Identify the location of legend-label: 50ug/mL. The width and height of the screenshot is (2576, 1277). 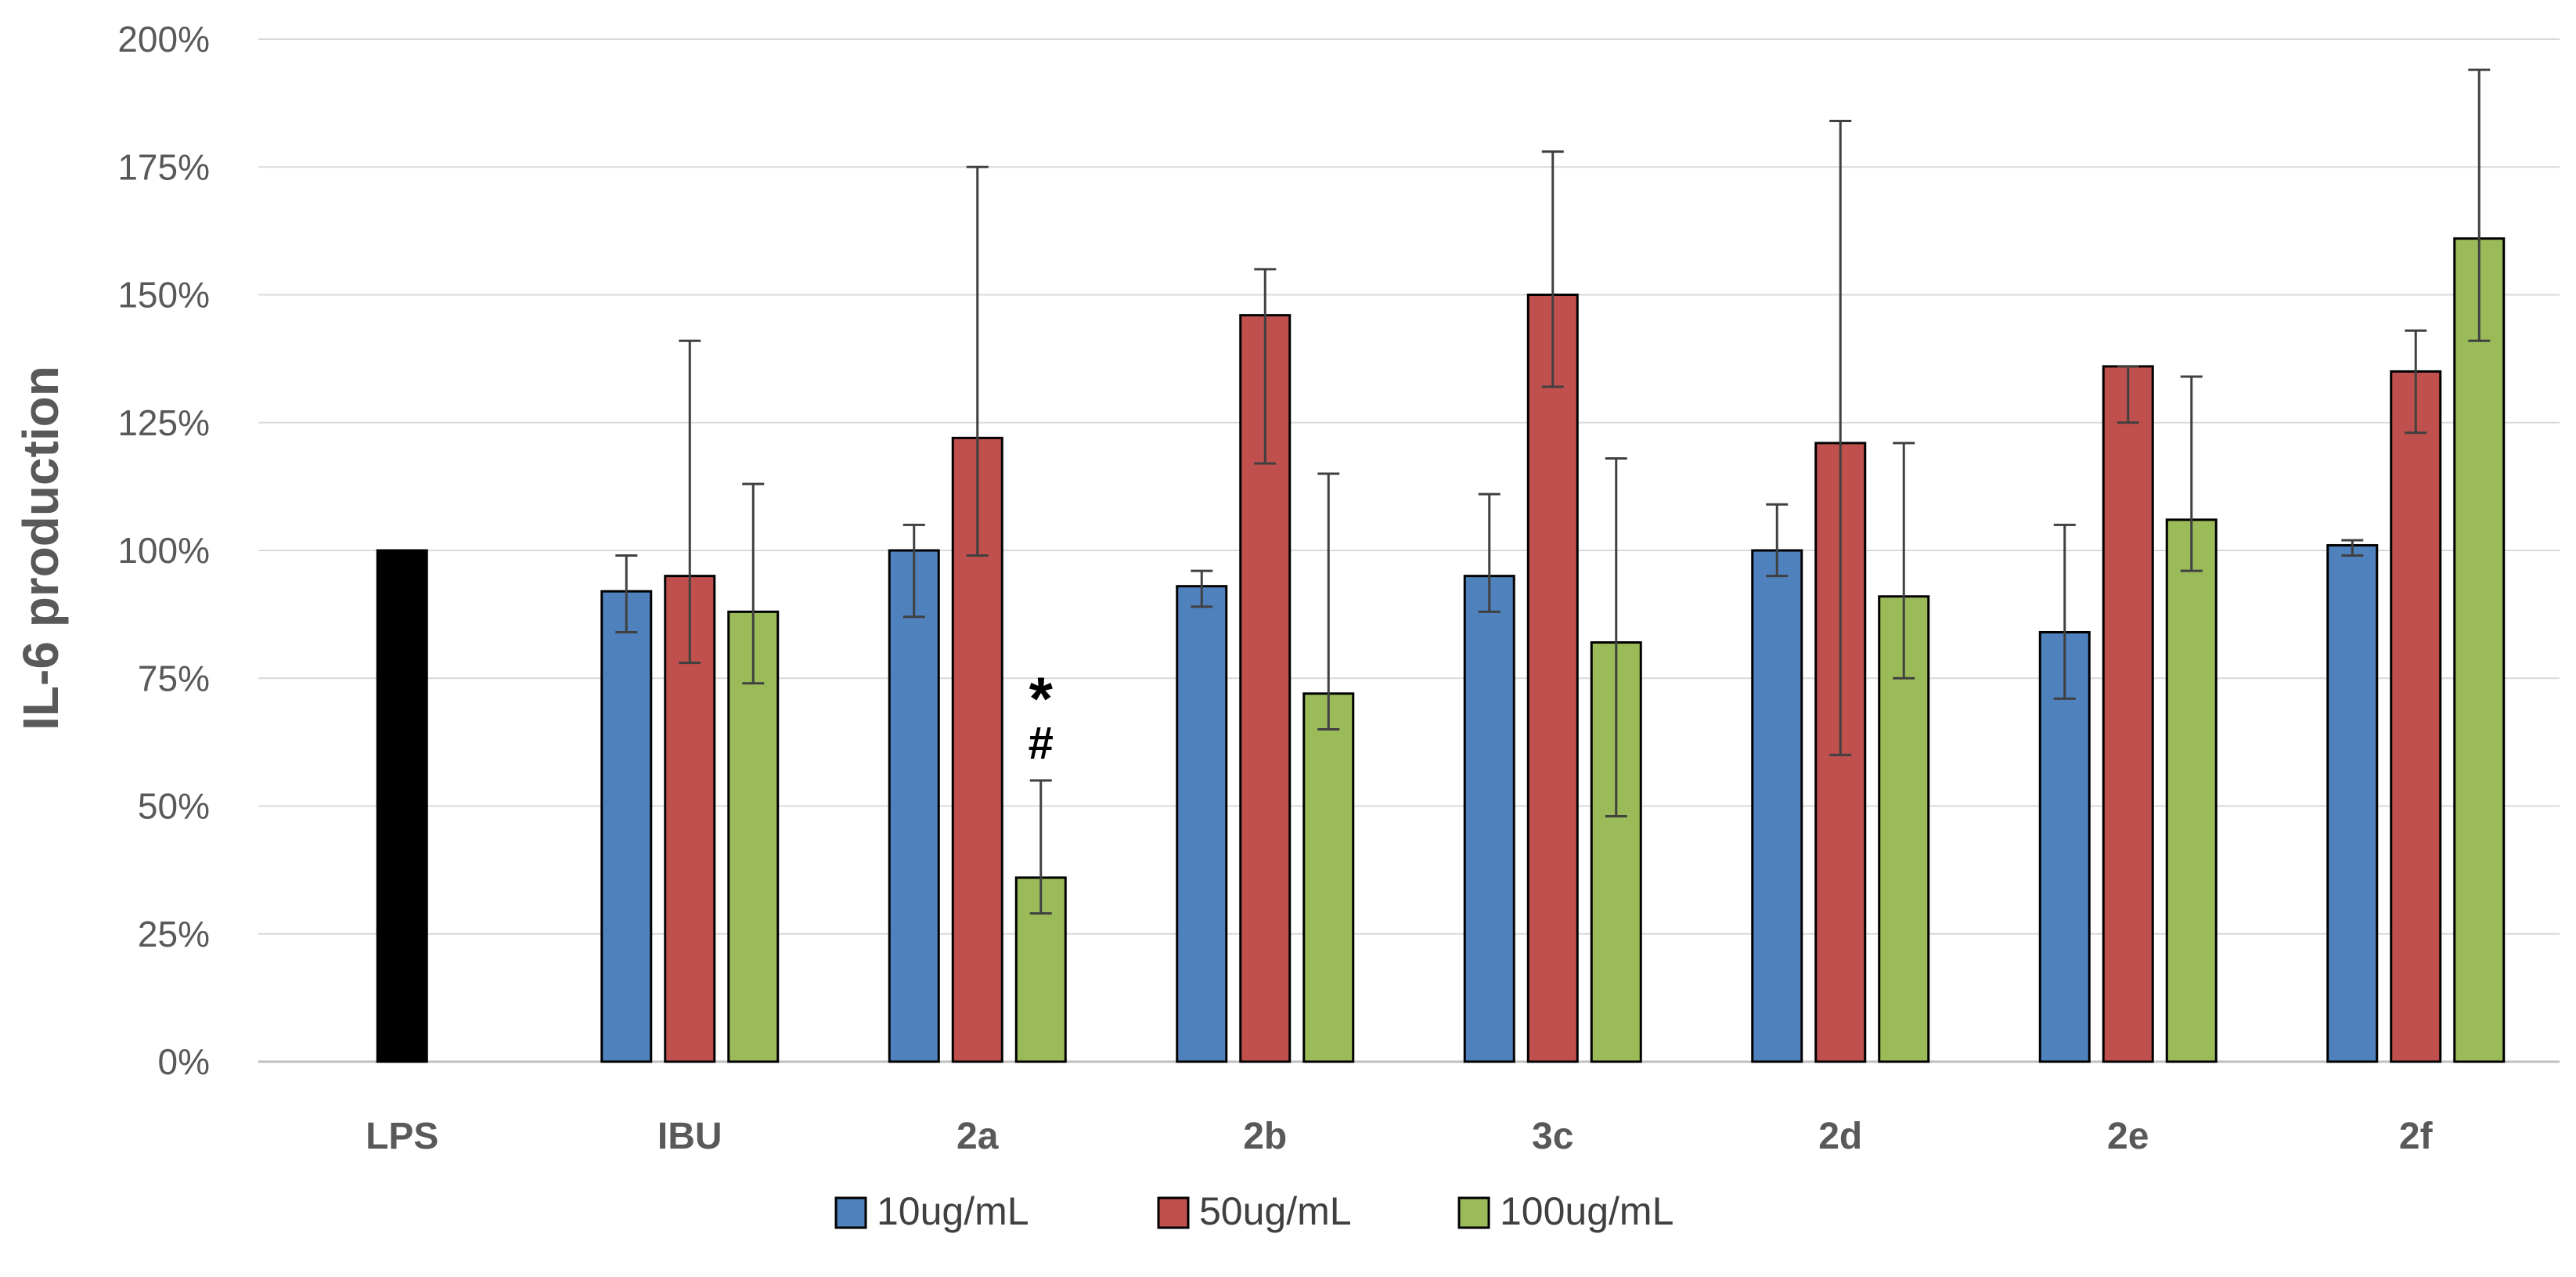
(1275, 1211).